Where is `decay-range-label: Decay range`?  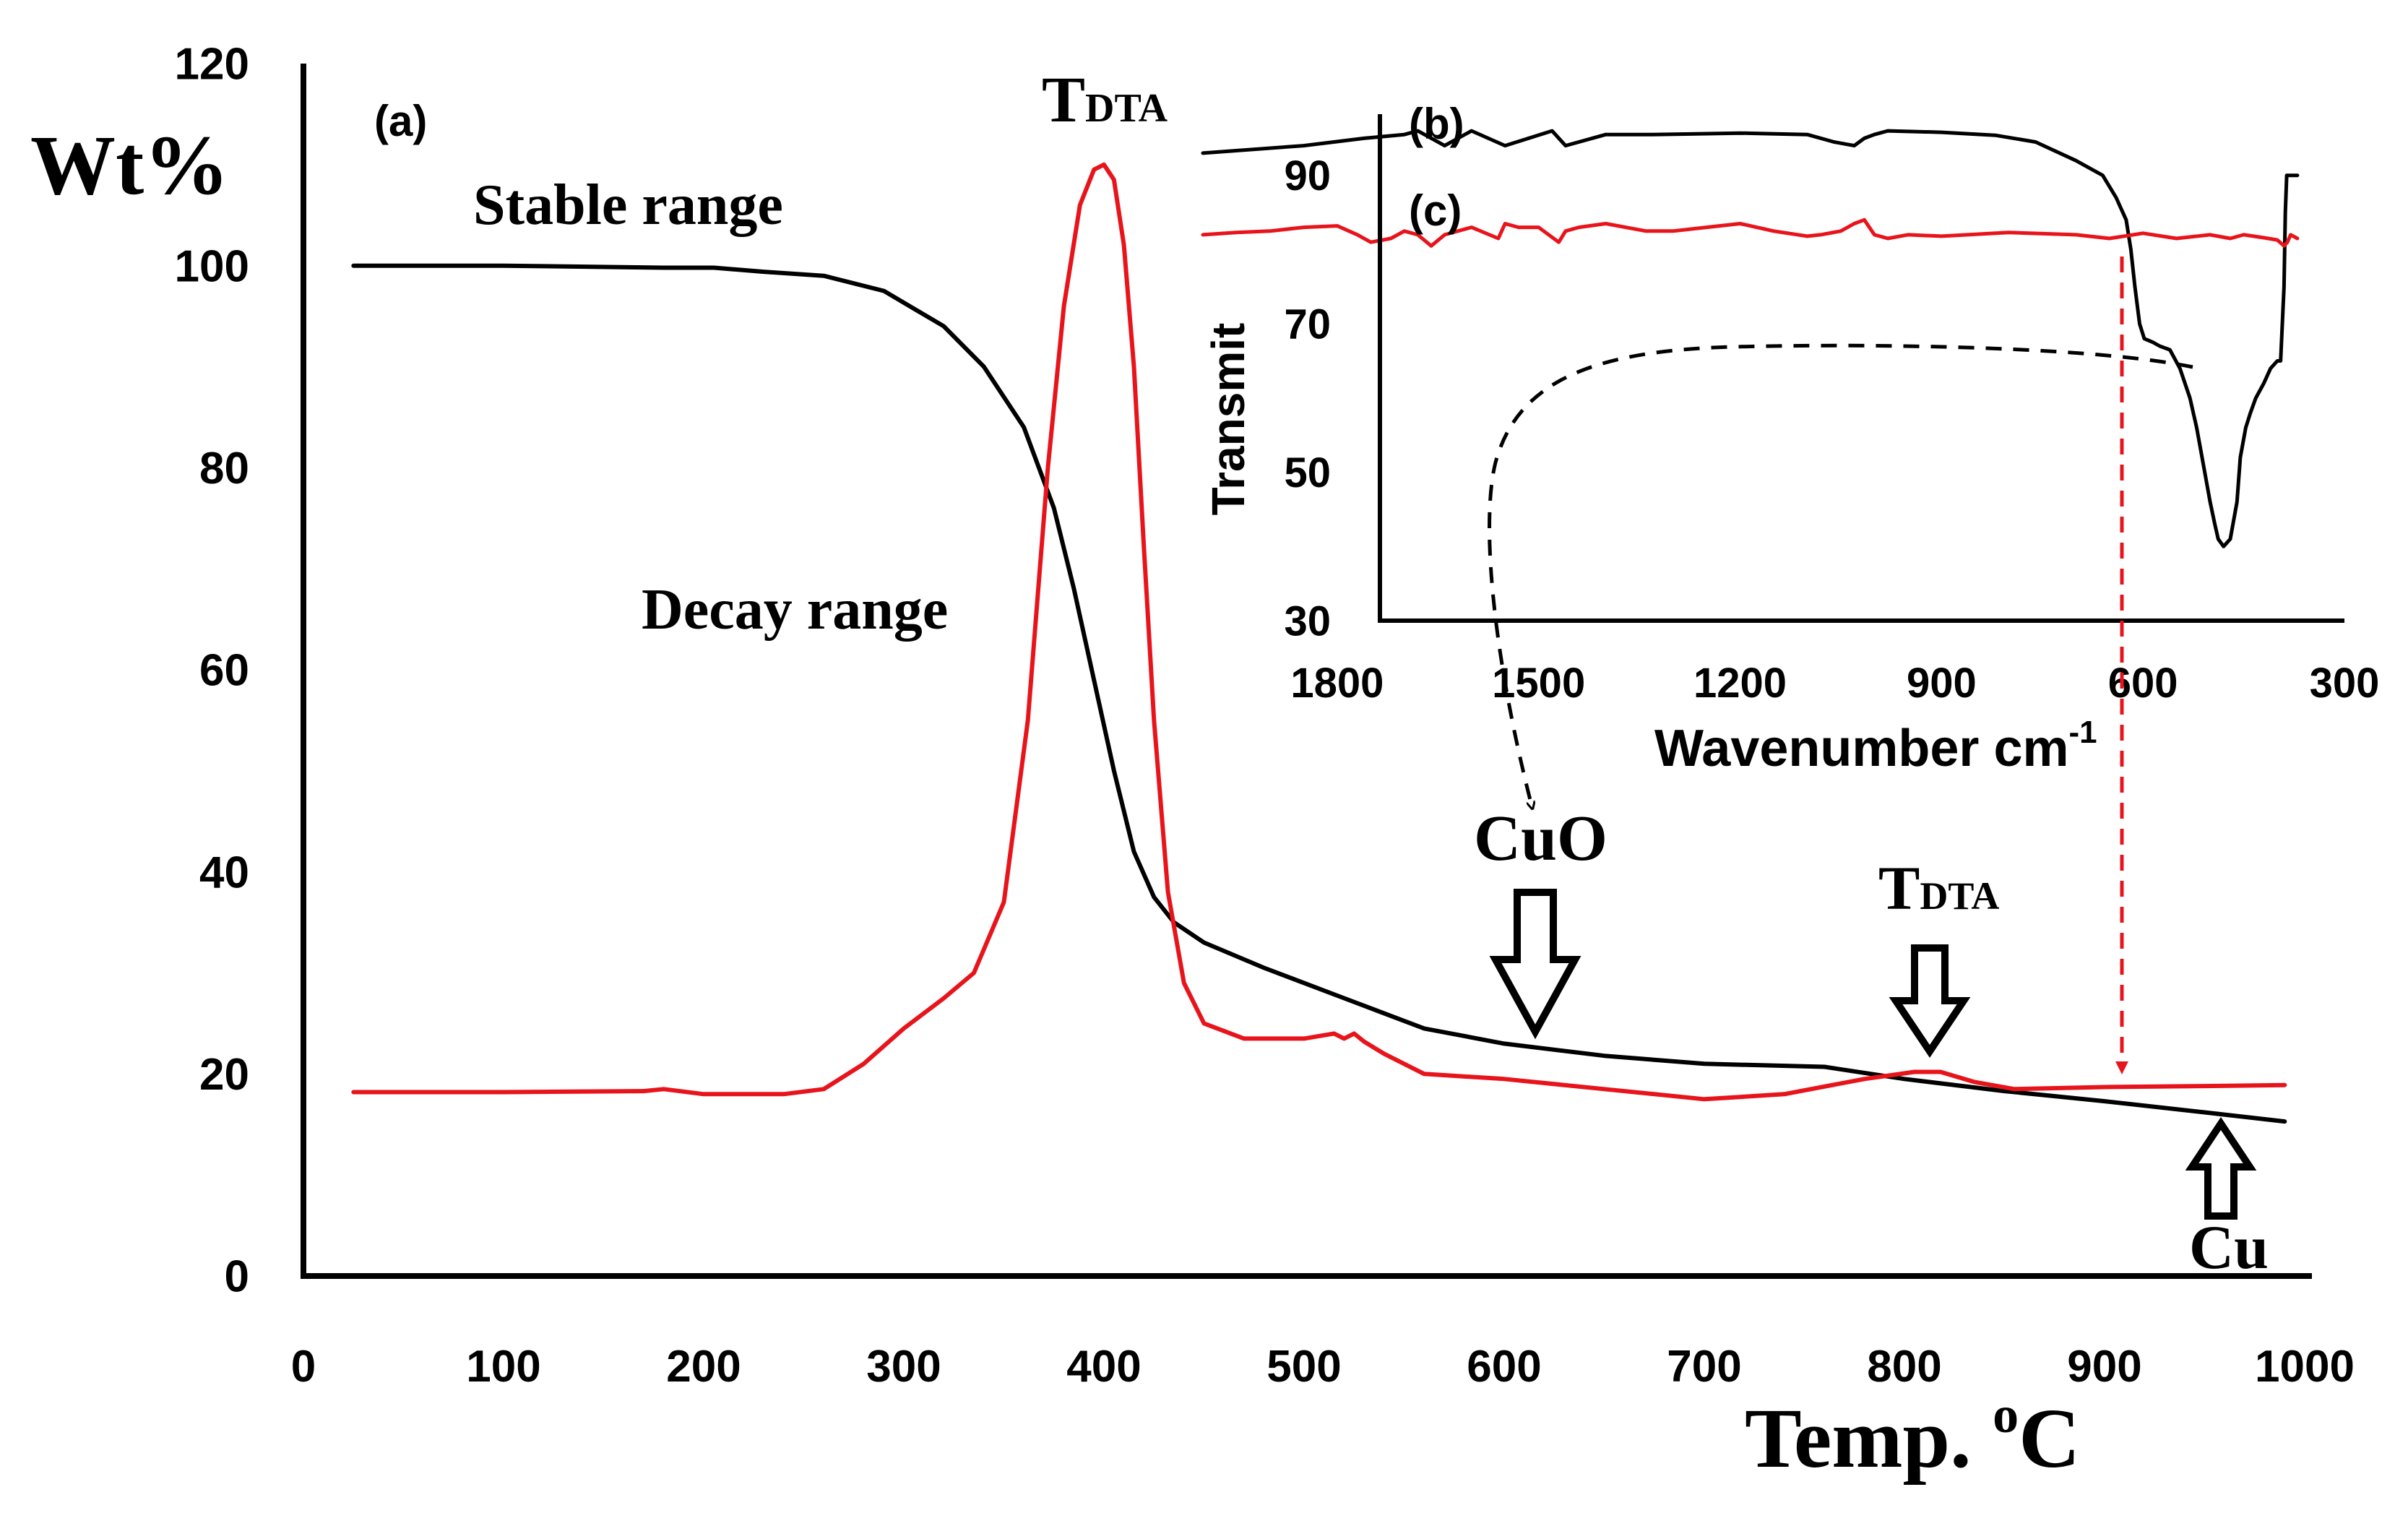 decay-range-label: Decay range is located at coordinates (795, 610).